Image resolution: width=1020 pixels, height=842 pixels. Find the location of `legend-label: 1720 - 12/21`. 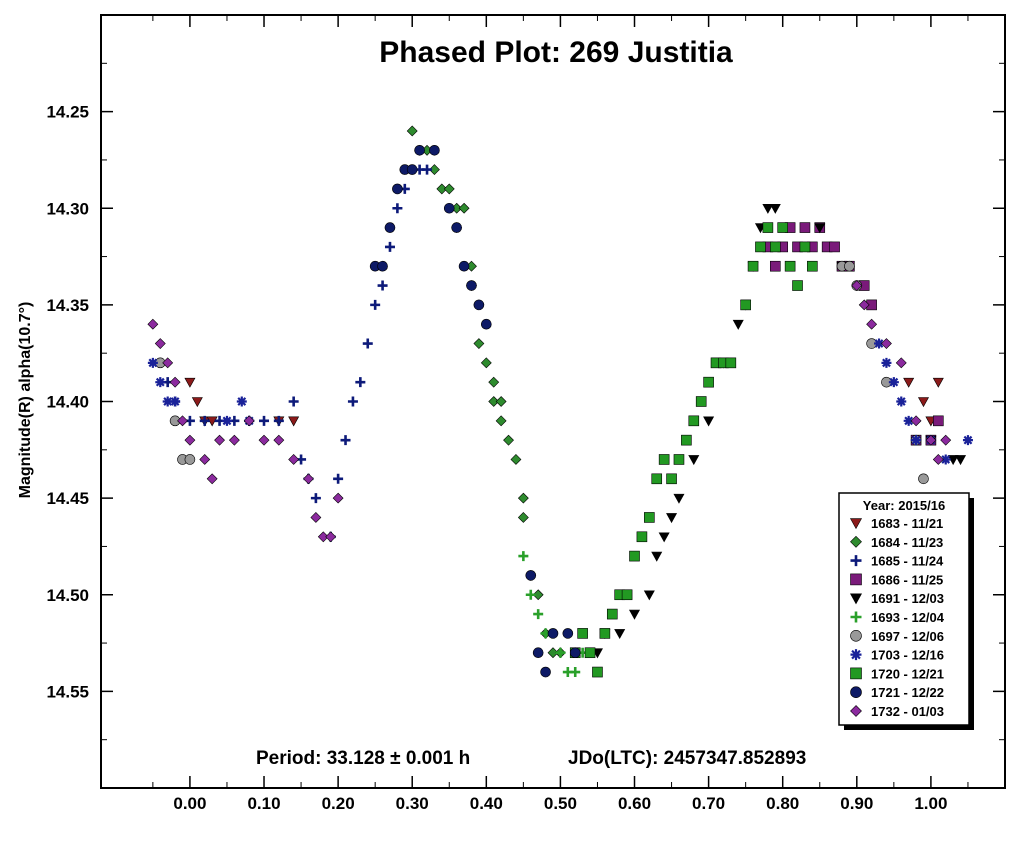

legend-label: 1720 - 12/21 is located at coordinates (907, 673).